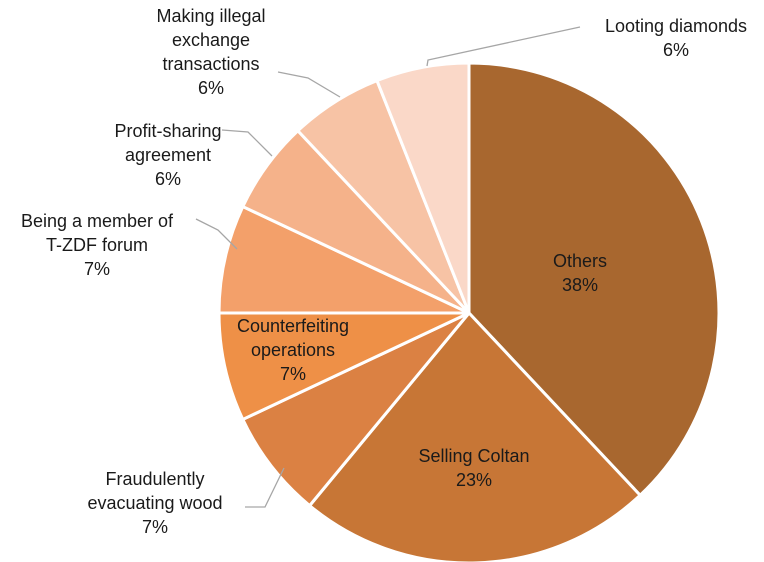 This screenshot has height=562, width=764. What do you see at coordinates (210, 64) in the screenshot?
I see `data-label-6-line-2: transactions` at bounding box center [210, 64].